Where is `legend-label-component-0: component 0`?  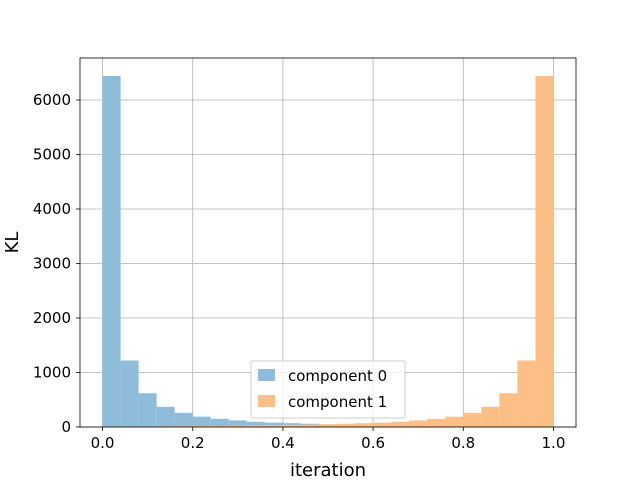 legend-label-component-0: component 0 is located at coordinates (337, 376).